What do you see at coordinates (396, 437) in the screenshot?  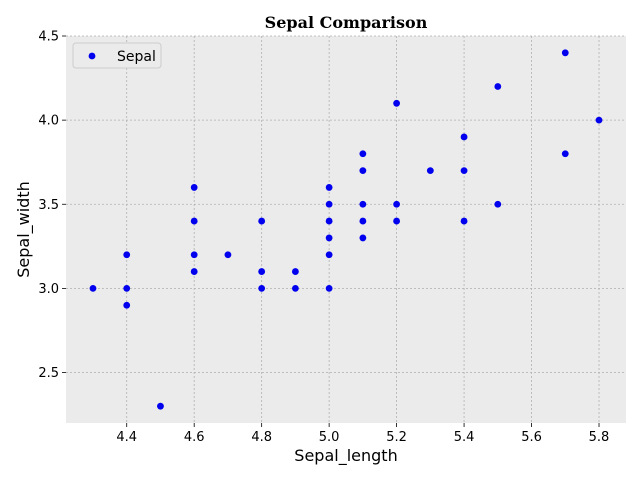 I see `x-tick-label: 5.2` at bounding box center [396, 437].